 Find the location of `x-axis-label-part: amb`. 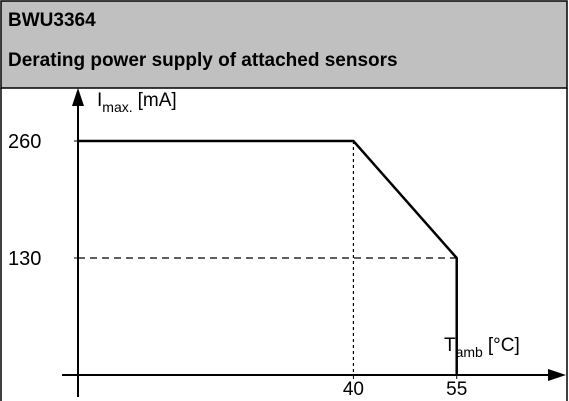

x-axis-label-part: amb is located at coordinates (469, 352).